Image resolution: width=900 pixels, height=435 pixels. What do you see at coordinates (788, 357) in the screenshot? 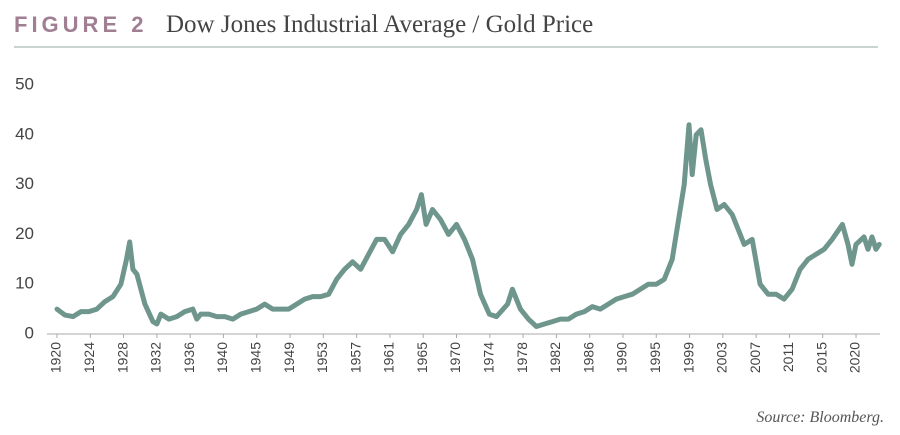
I see `x-tick-label: 2011` at bounding box center [788, 357].